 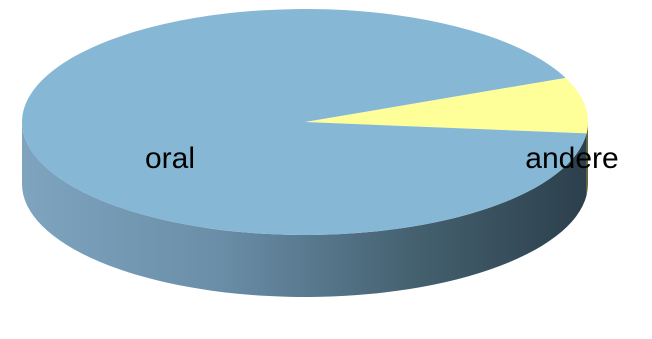 What do you see at coordinates (382, 158) in the screenshot?
I see `pie-labels: oral andere` at bounding box center [382, 158].